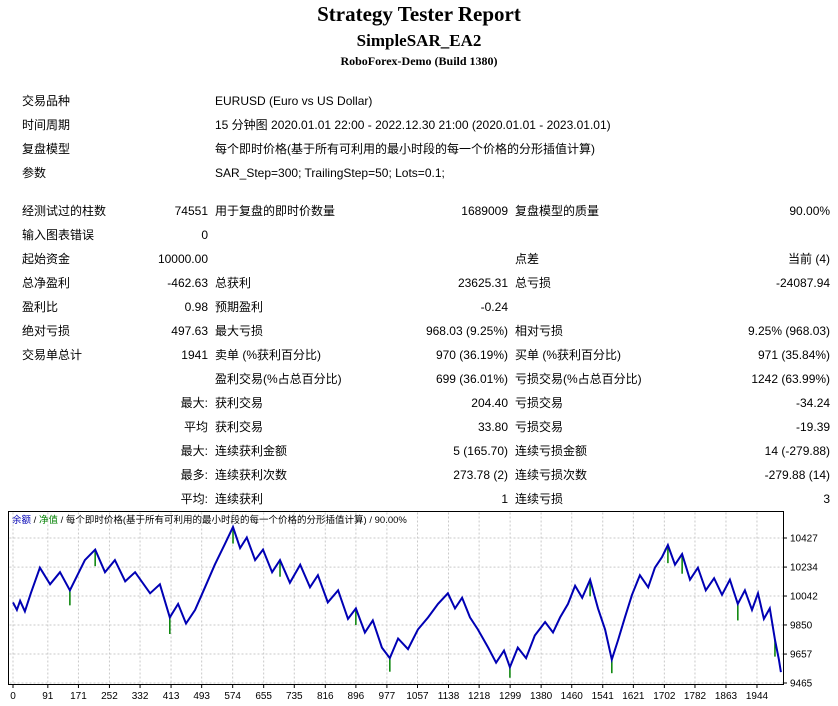  What do you see at coordinates (35, 520) in the screenshot?
I see `chart-legend-part: /` at bounding box center [35, 520].